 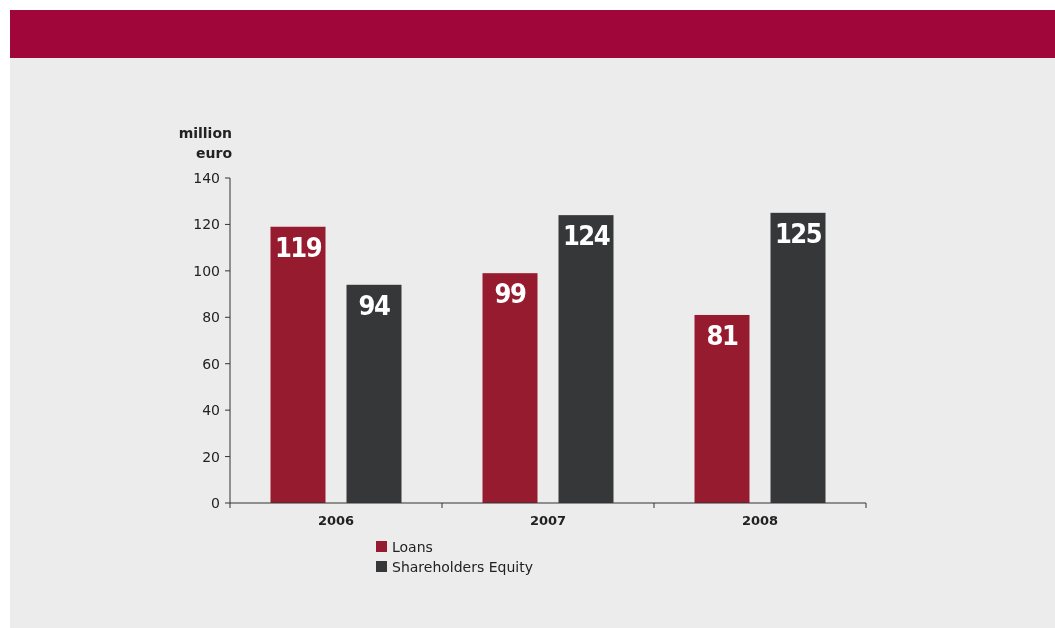 I want to click on y-tick-label: 60, so click(x=211, y=363).